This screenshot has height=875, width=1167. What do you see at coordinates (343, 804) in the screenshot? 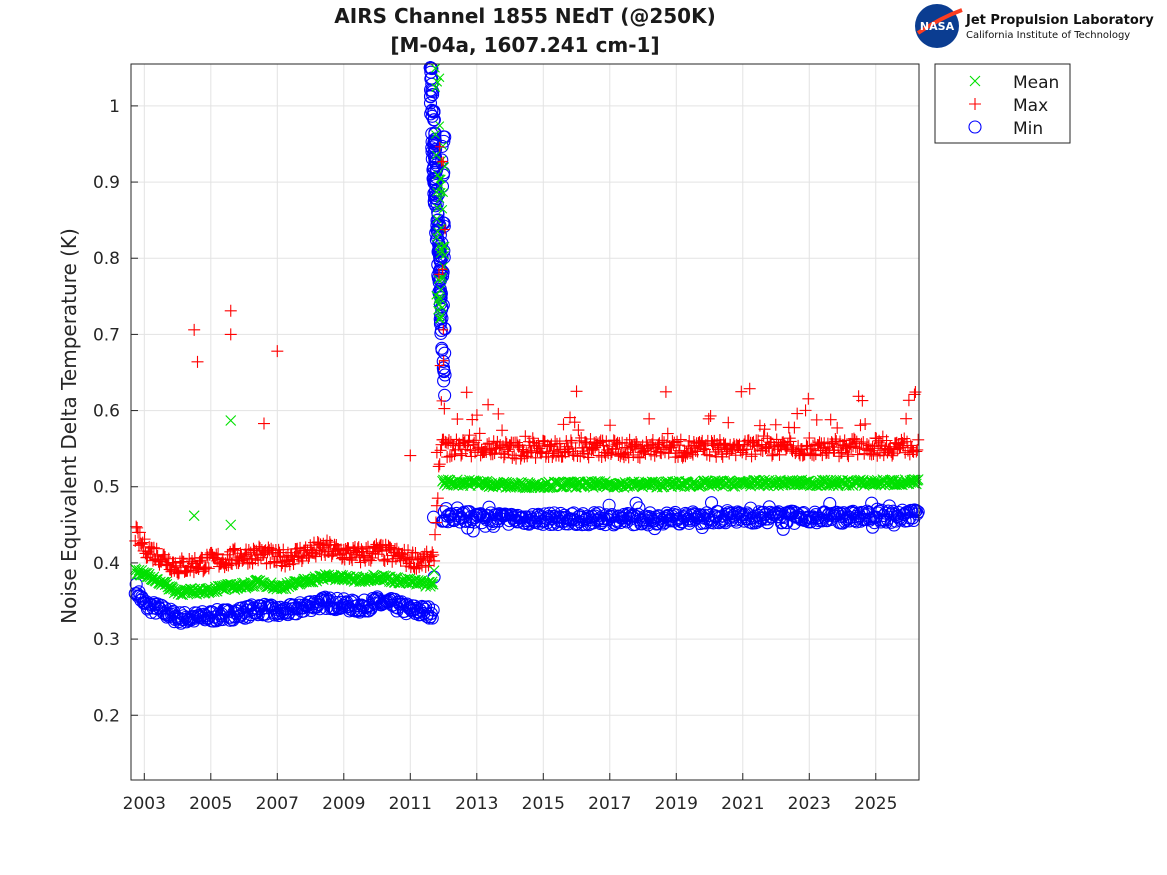
I see `x-tick-label: 2009` at bounding box center [343, 804].